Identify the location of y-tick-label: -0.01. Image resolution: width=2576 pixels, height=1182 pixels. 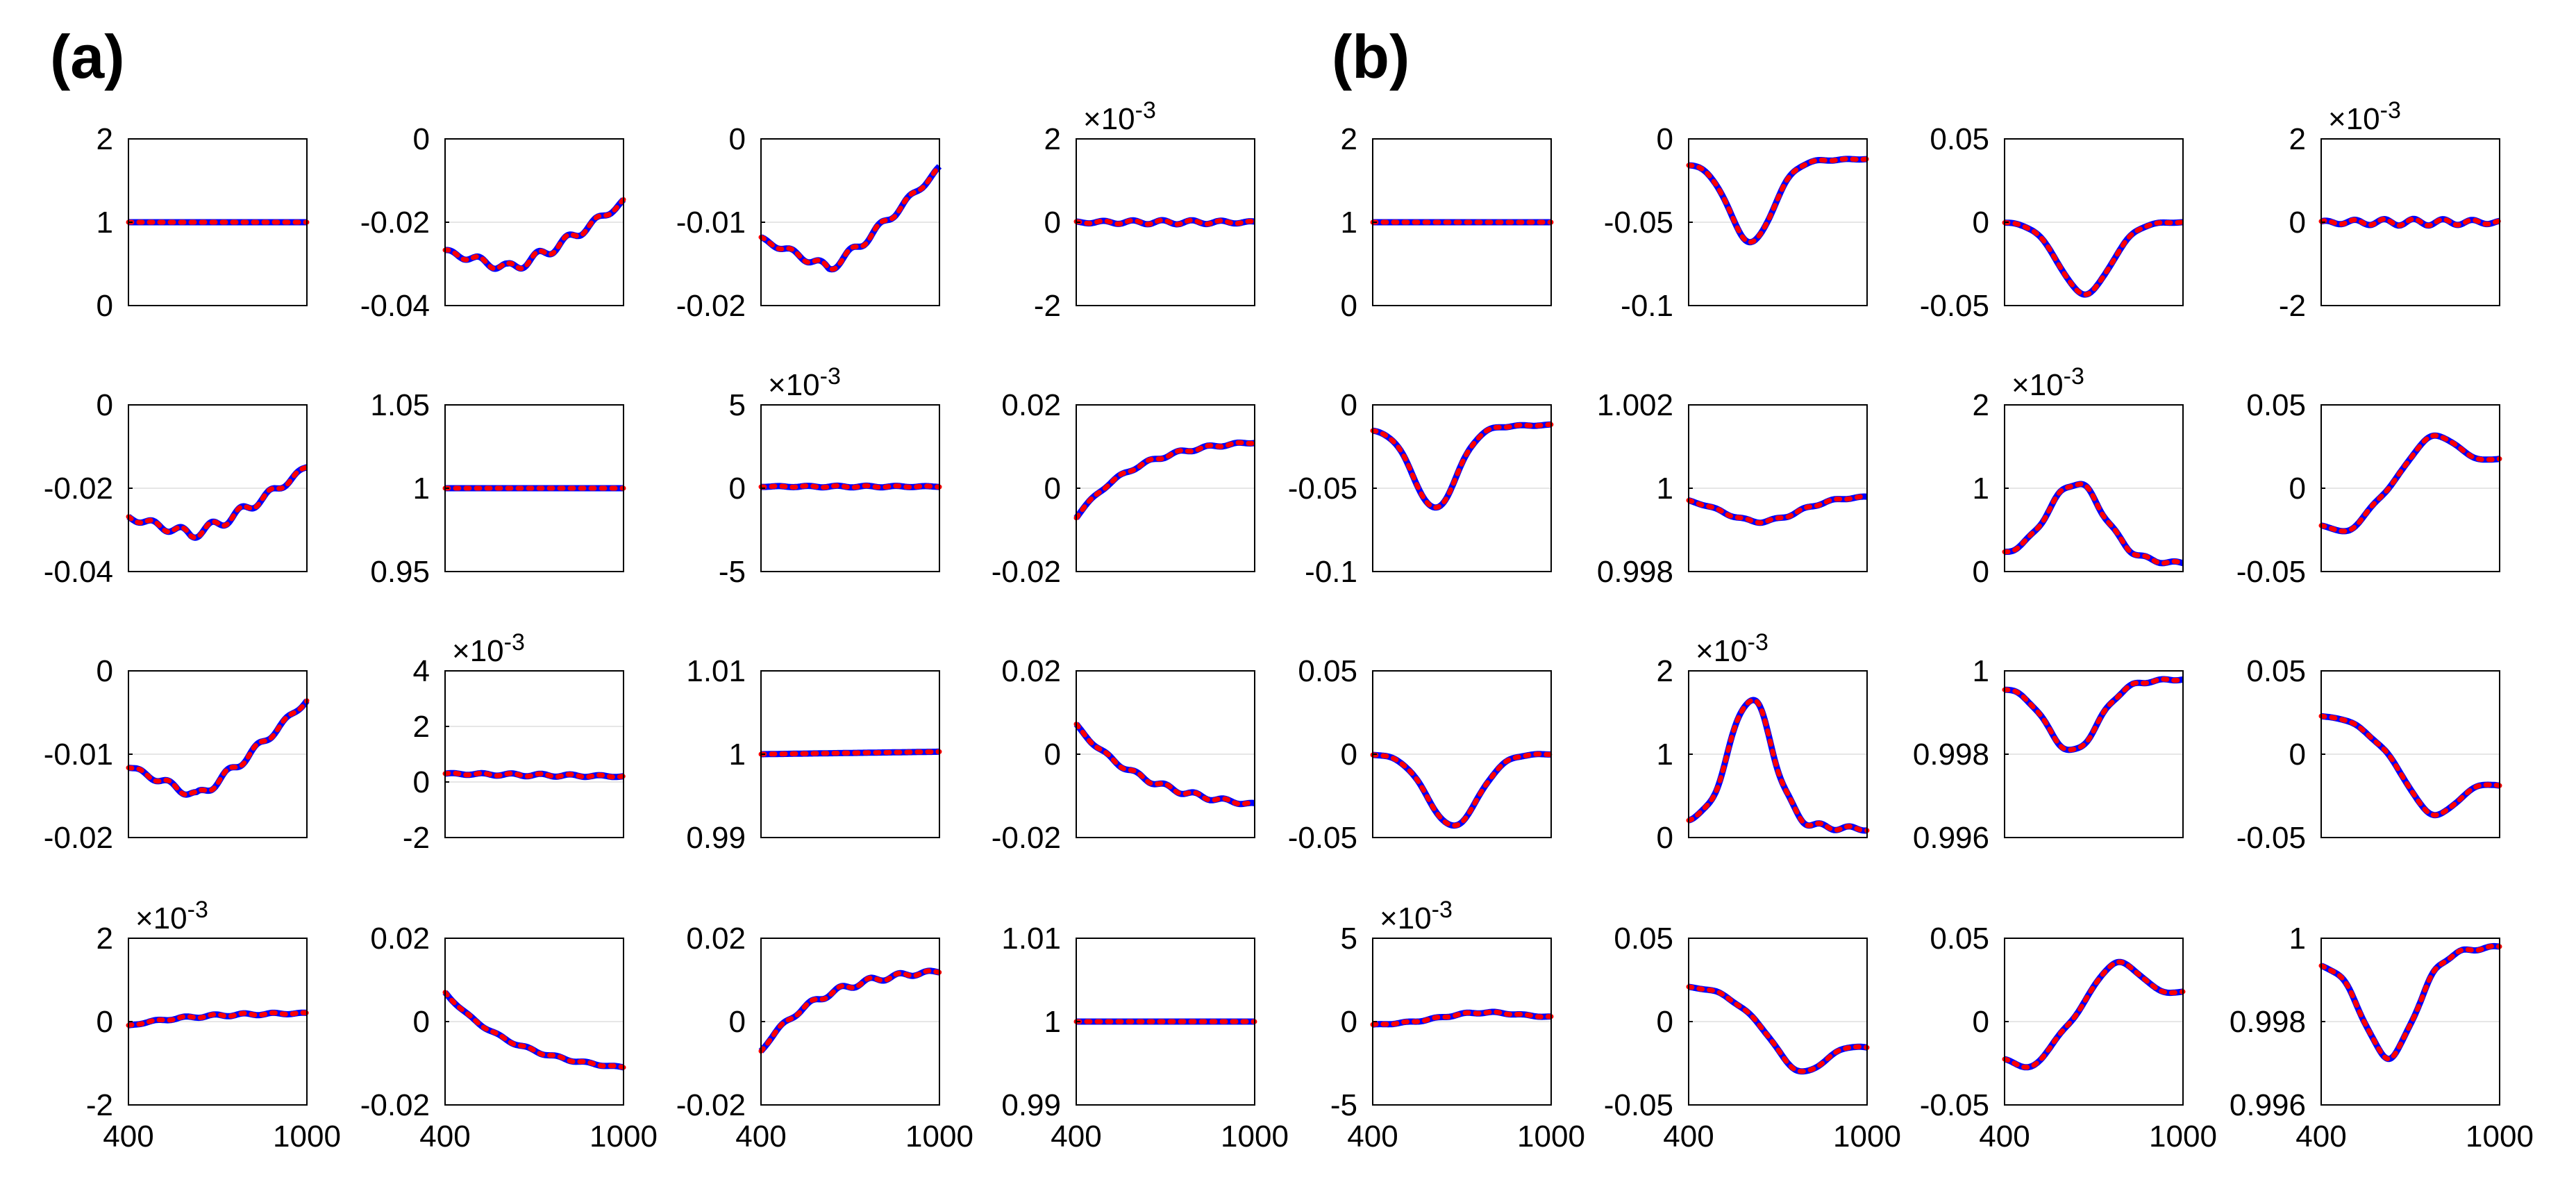
(78, 755).